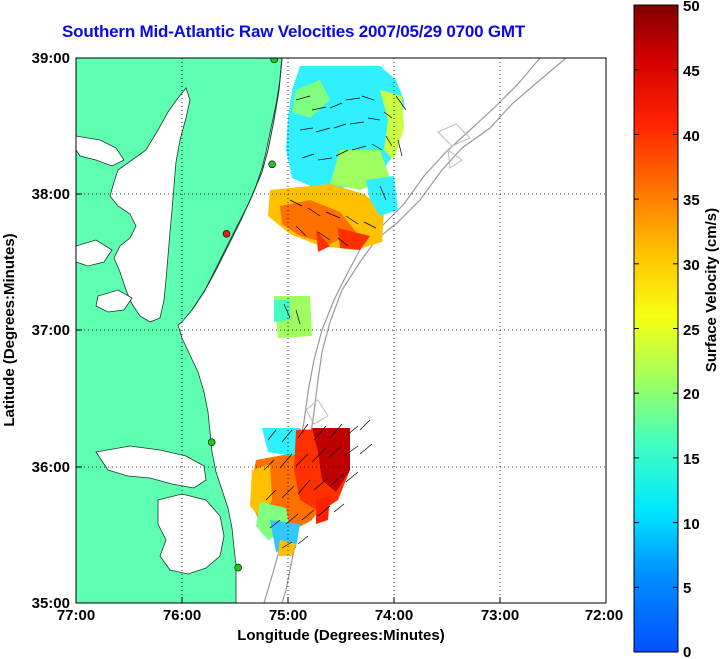 This screenshot has height=659, width=724. Describe the element at coordinates (691, 7) in the screenshot. I see `colorbar-tick-label: 50` at that location.